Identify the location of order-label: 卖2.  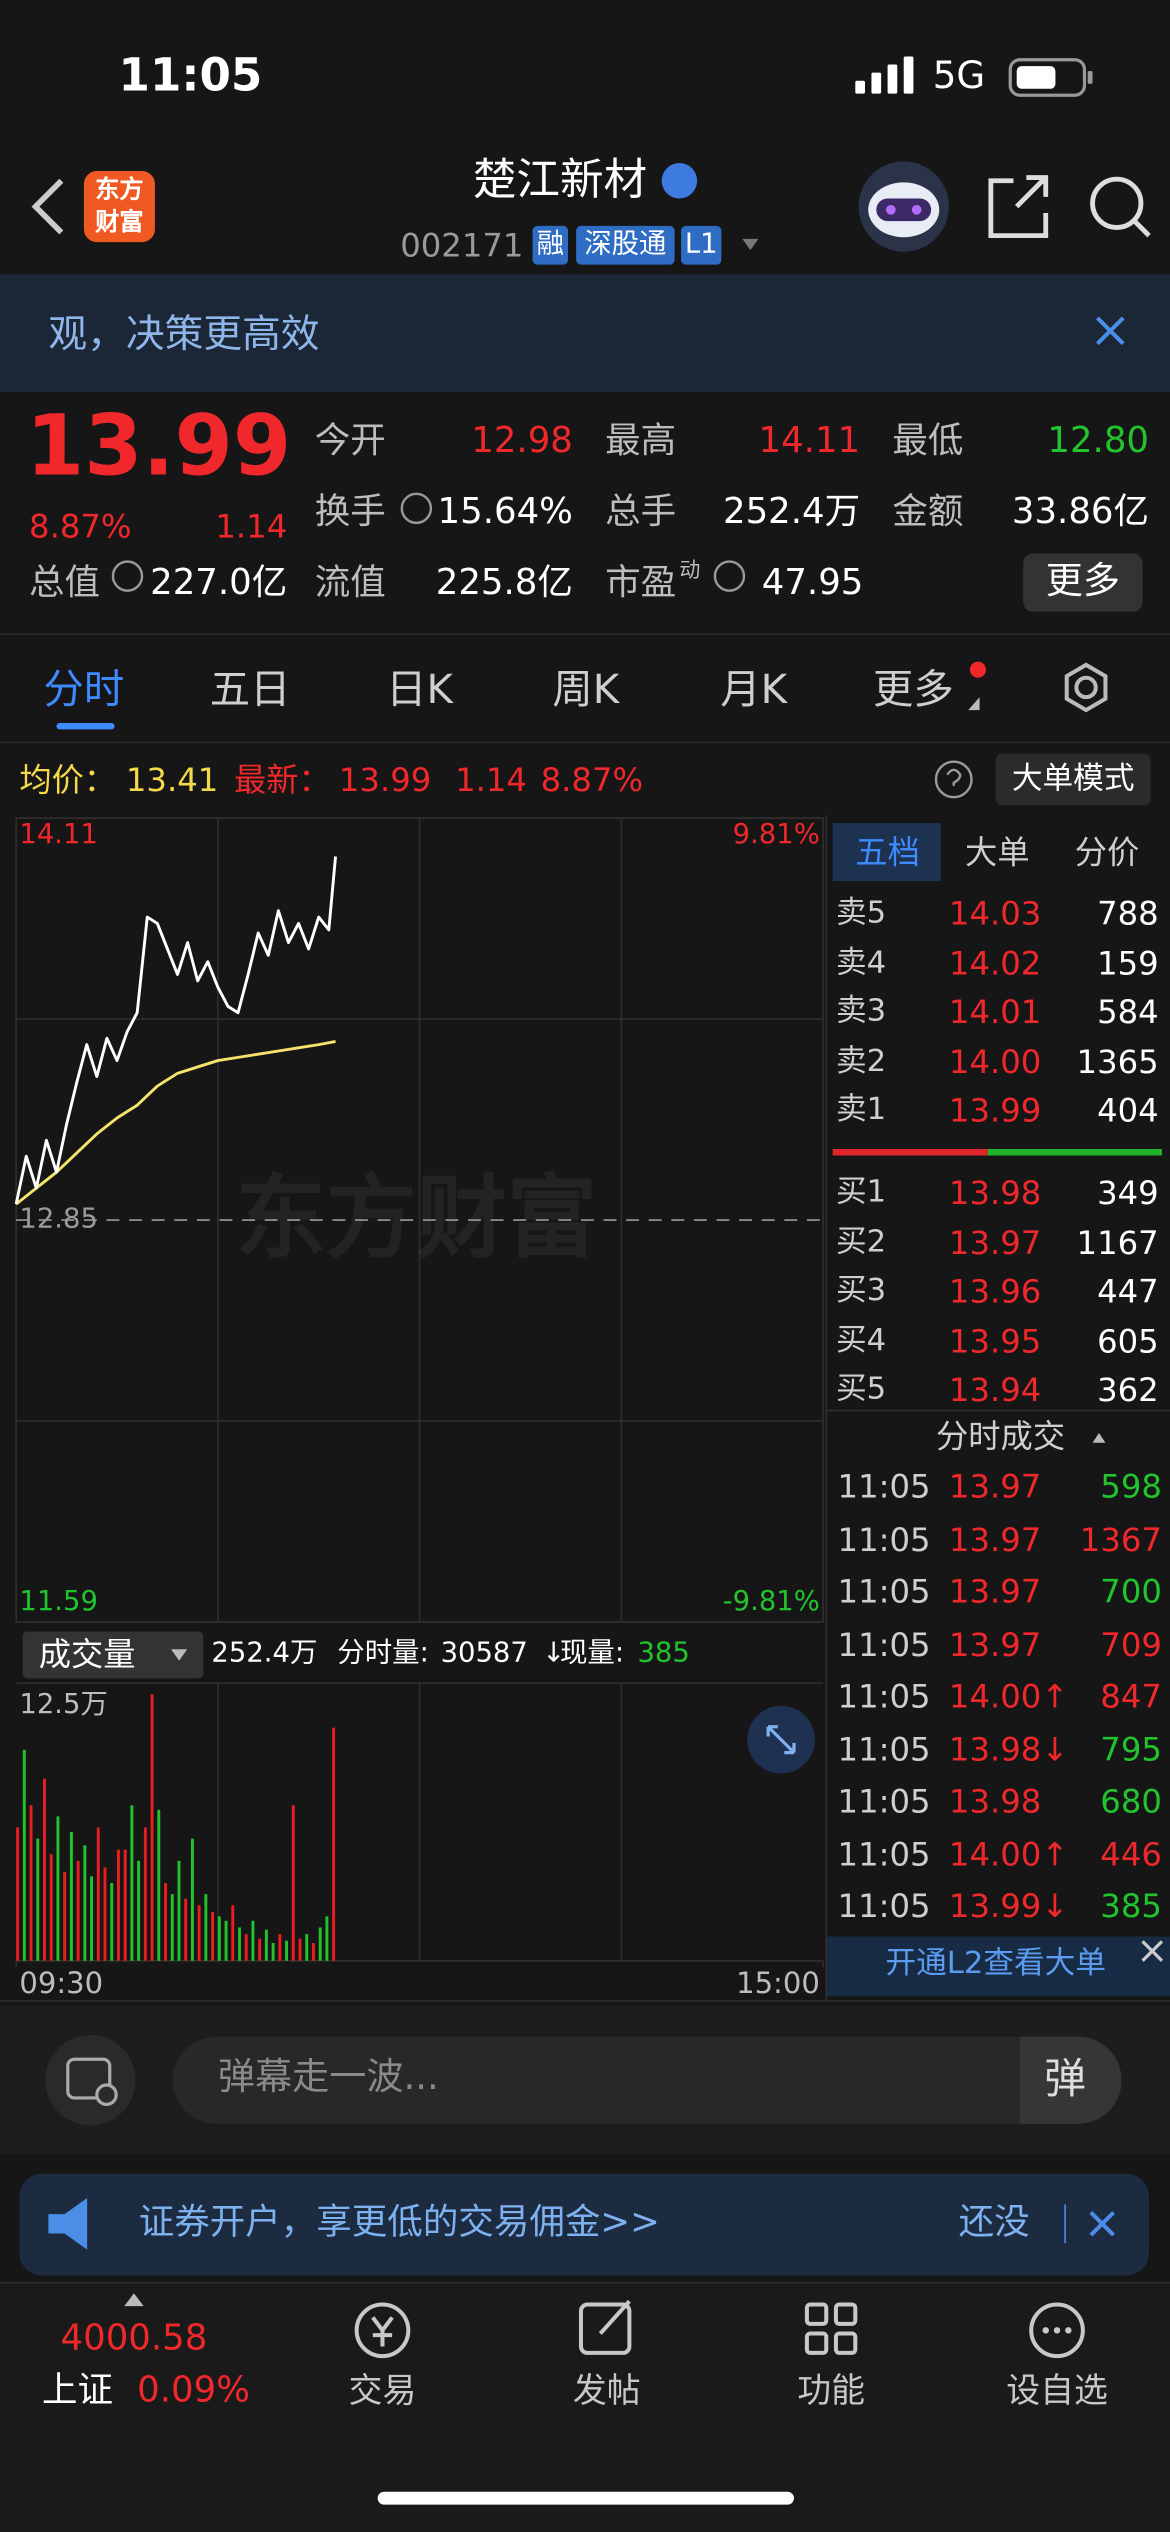
(861, 1060).